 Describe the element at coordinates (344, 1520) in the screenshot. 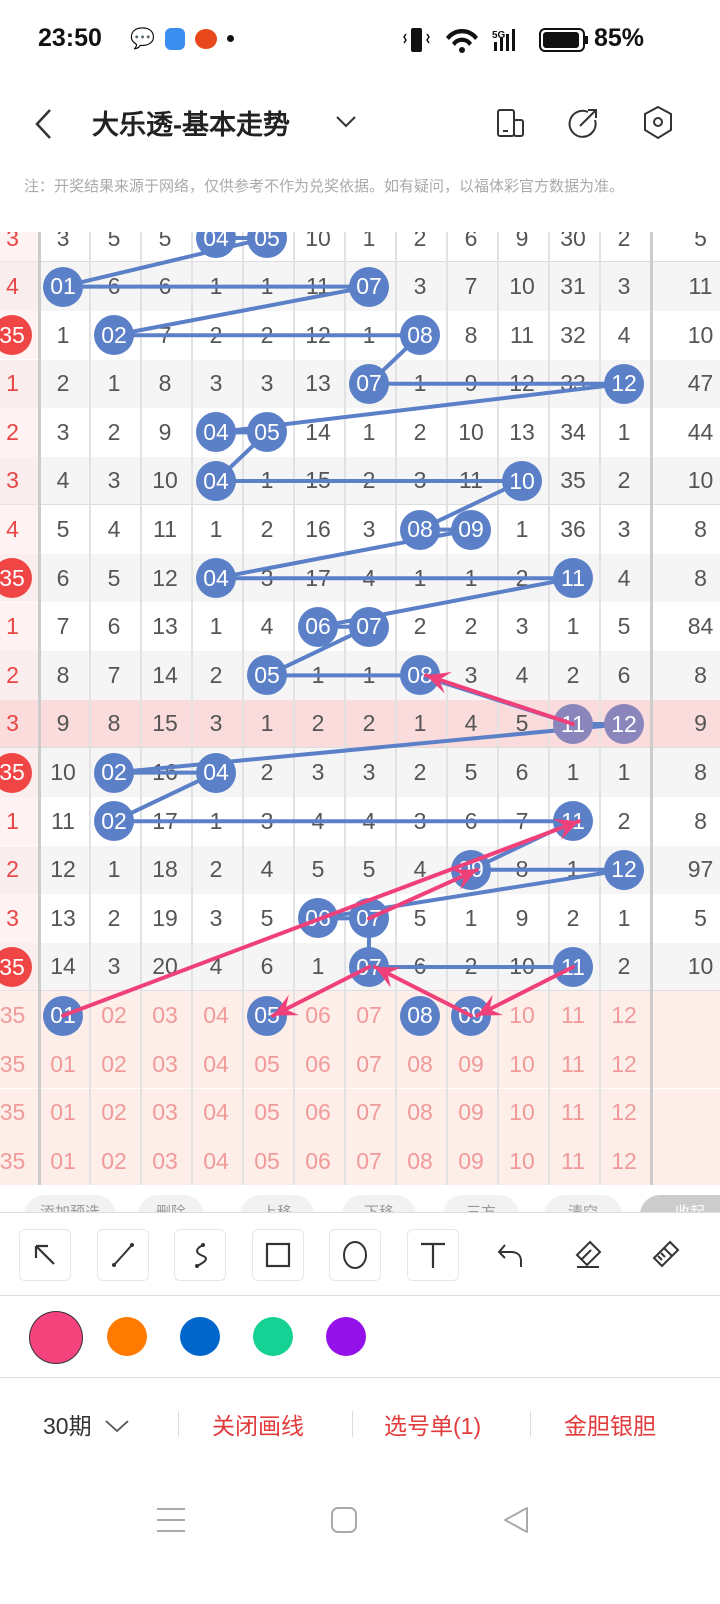

I see `home-icon` at that location.